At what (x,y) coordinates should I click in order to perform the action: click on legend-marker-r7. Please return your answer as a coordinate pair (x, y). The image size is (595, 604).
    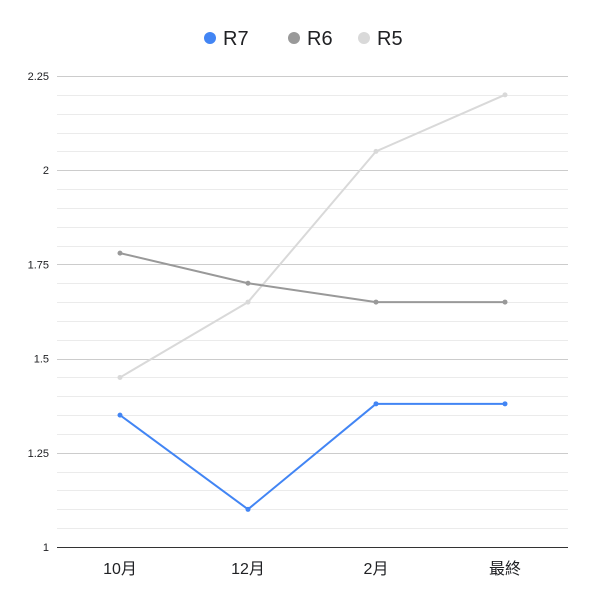
    Looking at the image, I should click on (210, 38).